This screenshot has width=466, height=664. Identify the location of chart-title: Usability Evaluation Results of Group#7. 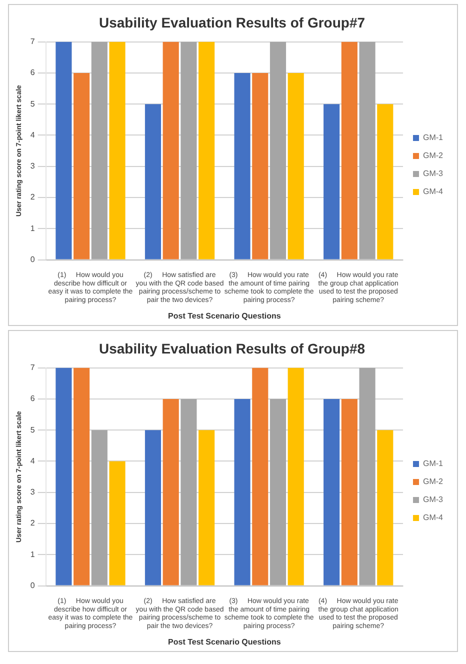
(232, 22).